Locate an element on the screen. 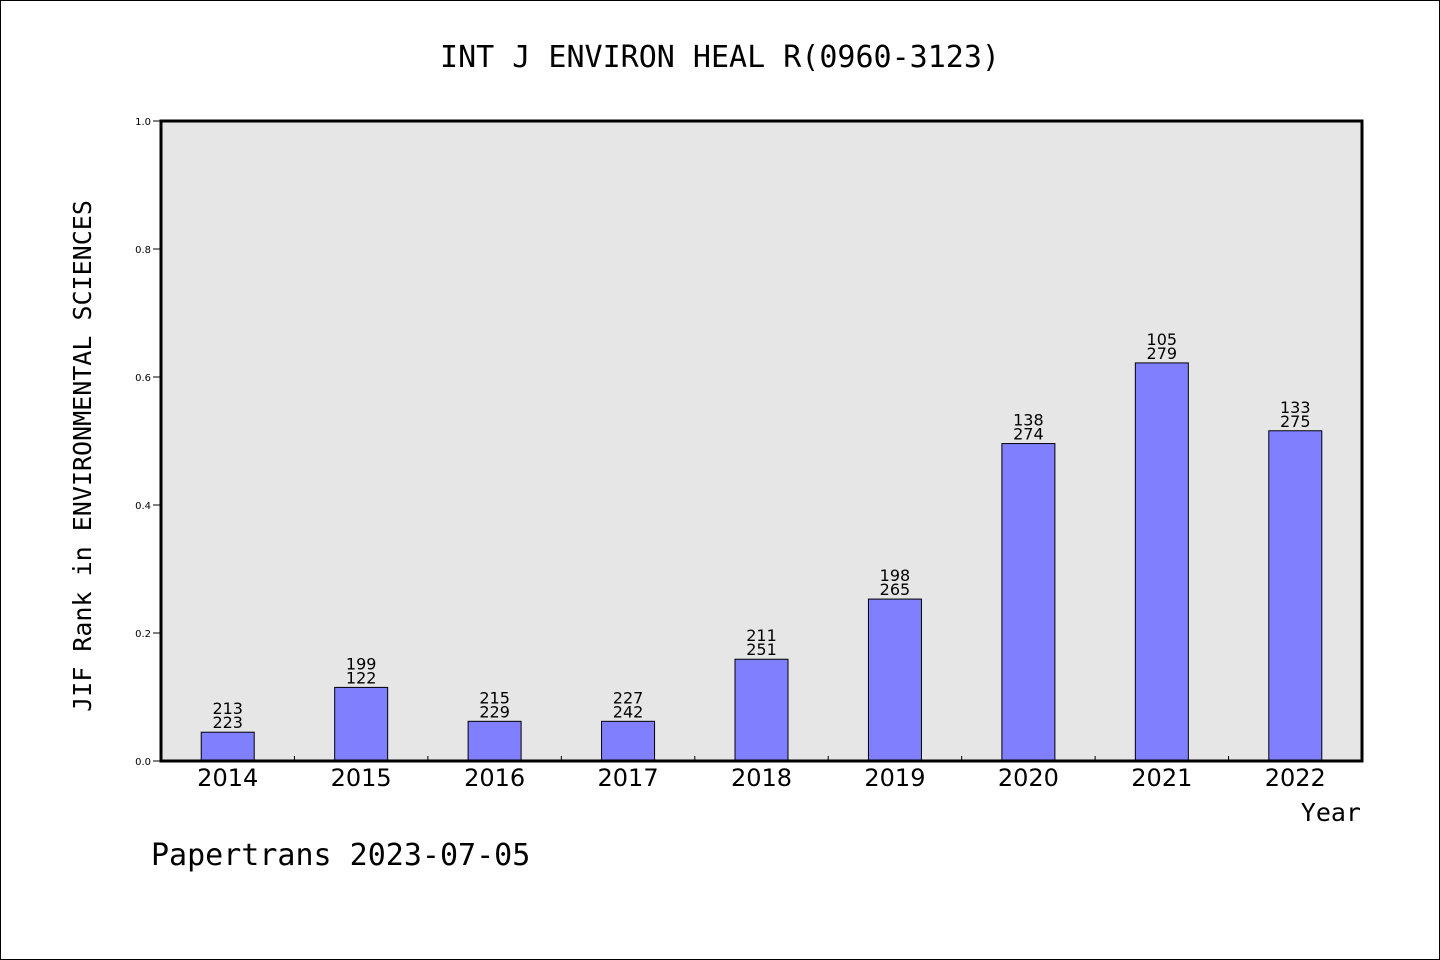 This screenshot has width=1440, height=960. y-tick-label: 1.0 is located at coordinates (143, 122).